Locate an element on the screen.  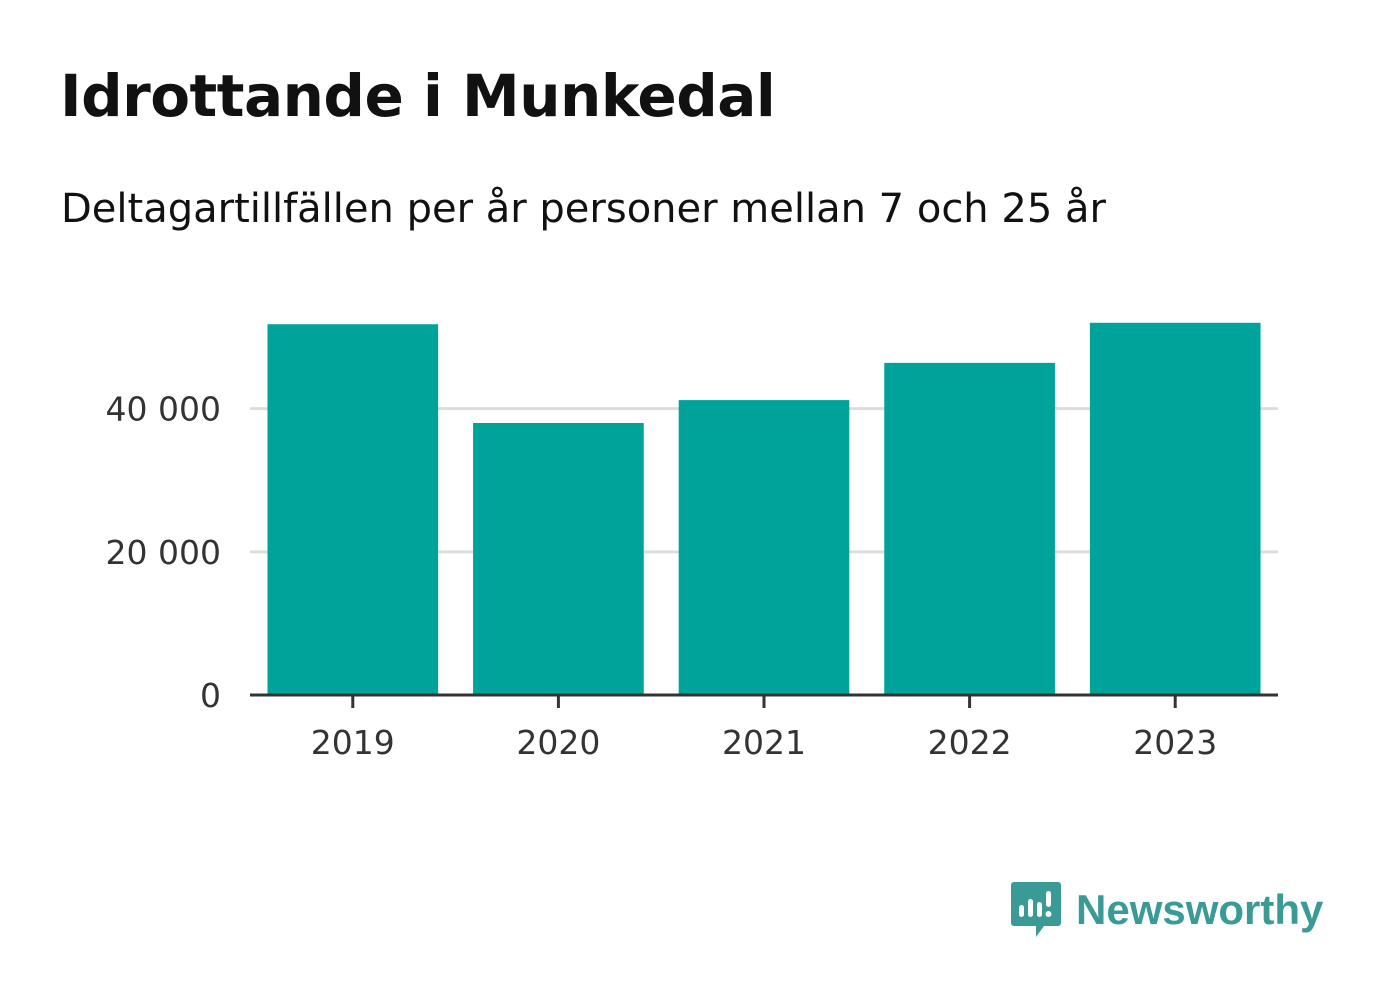
newsworthy-logo-icon is located at coordinates (1036, 909).